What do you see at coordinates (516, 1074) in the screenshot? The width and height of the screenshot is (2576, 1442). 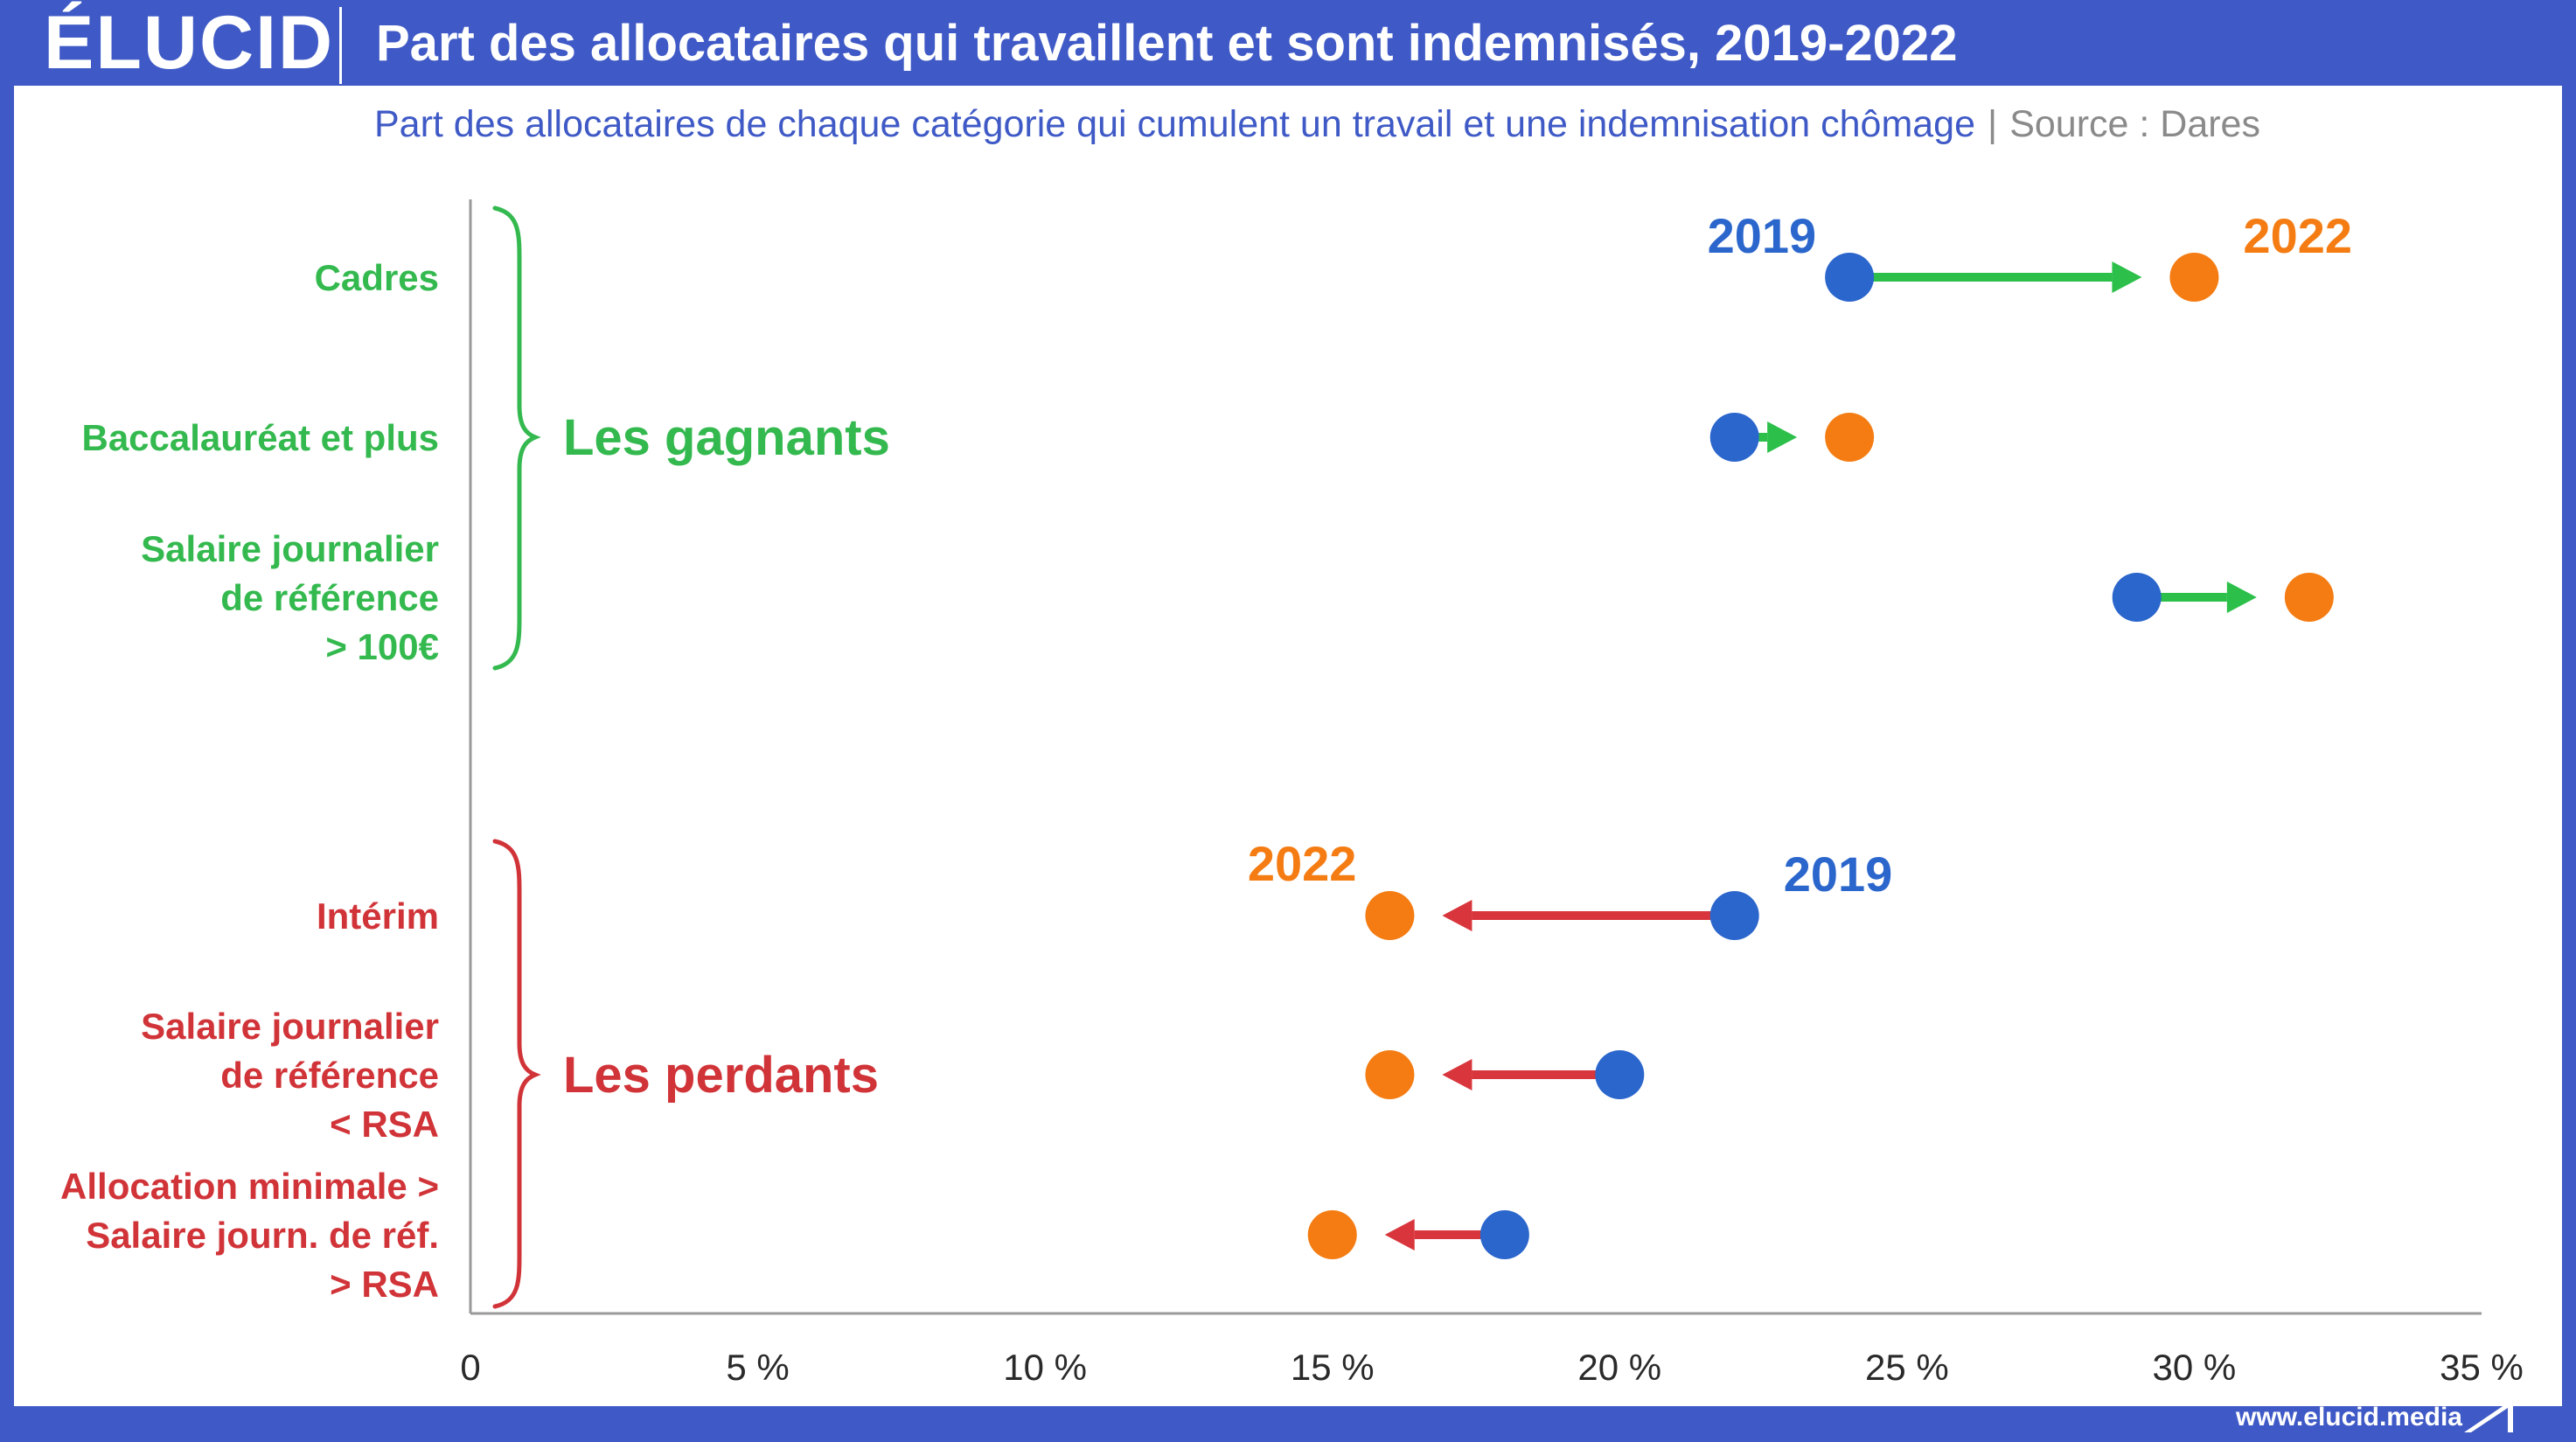 I see `group-brace-loss` at bounding box center [516, 1074].